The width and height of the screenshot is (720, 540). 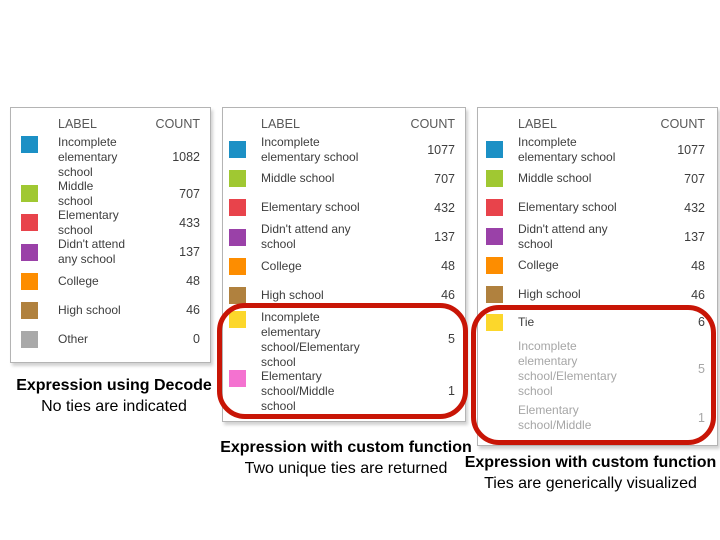 I want to click on legend-count: 1, so click(x=451, y=390).